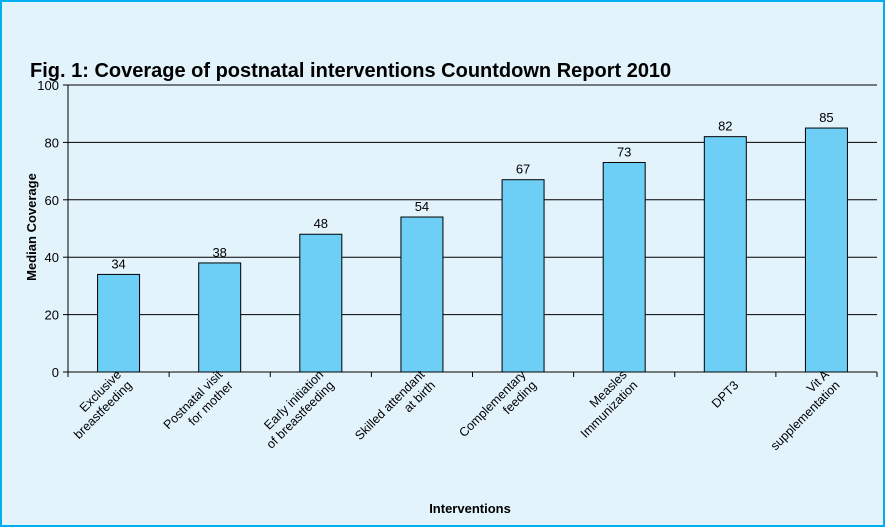  Describe the element at coordinates (295, 410) in the screenshot. I see `category-label: Early initiationof breastfeeding` at that location.